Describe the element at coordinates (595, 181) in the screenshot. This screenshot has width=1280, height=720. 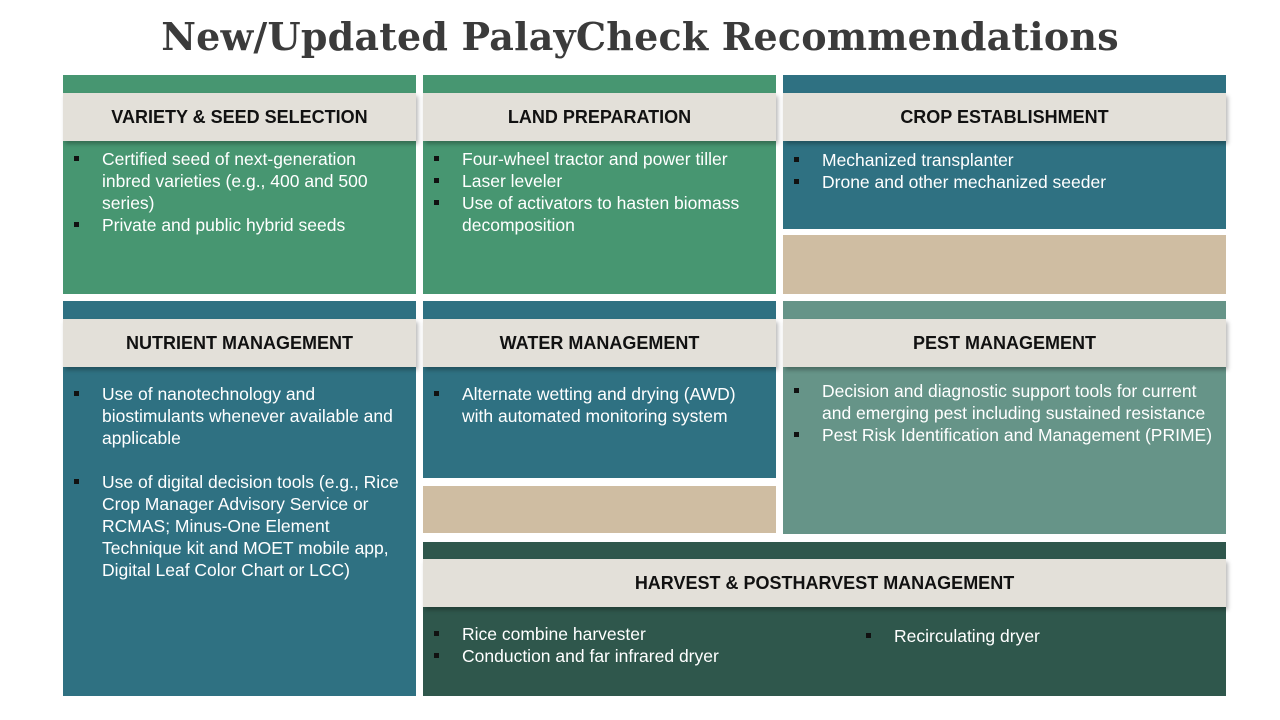
I see `list-item: Laser leveler` at that location.